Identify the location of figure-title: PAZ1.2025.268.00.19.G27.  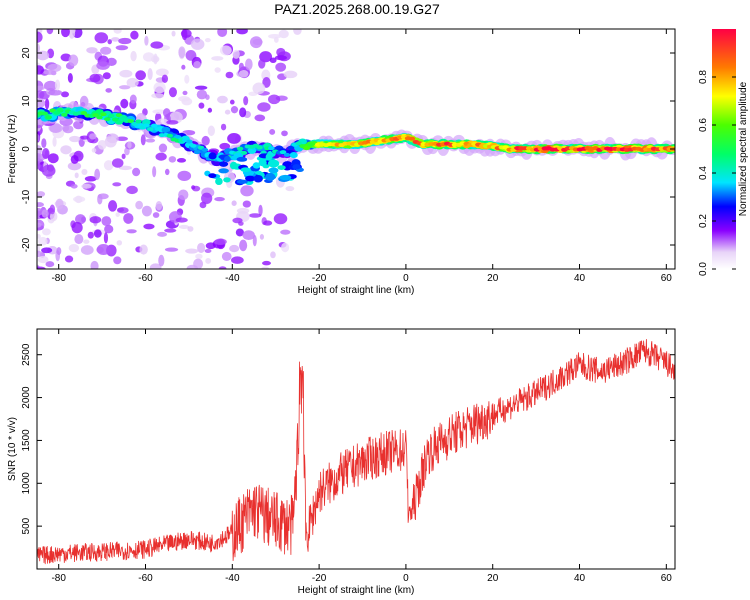
(357, 9).